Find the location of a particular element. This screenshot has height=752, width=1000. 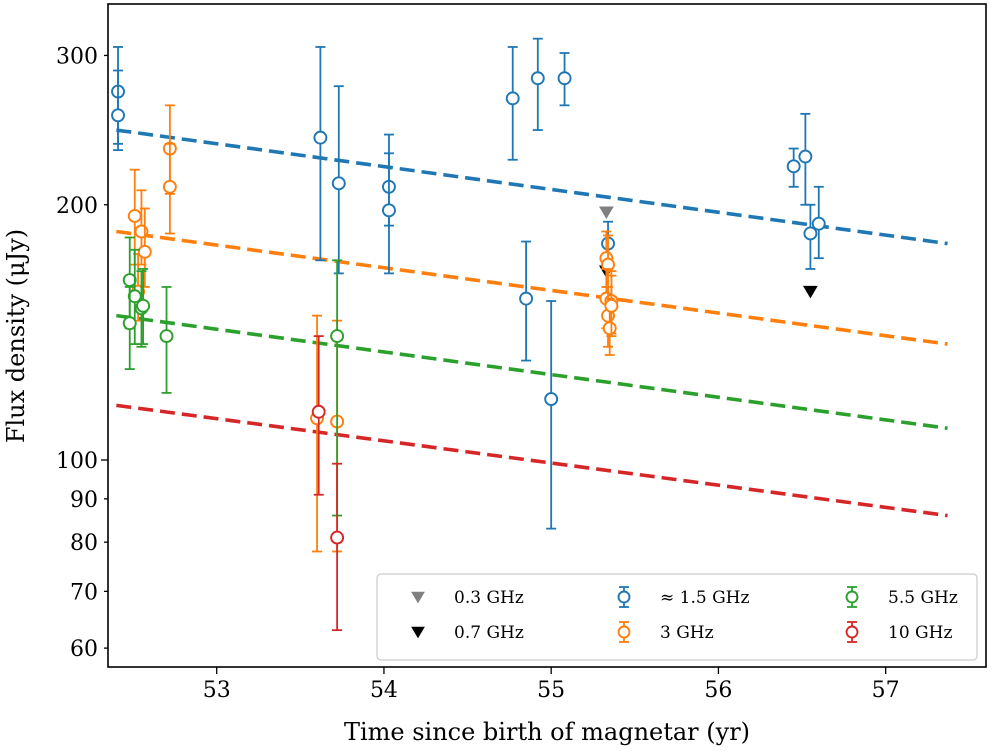

y-tick-label: 80 is located at coordinates (84, 543).